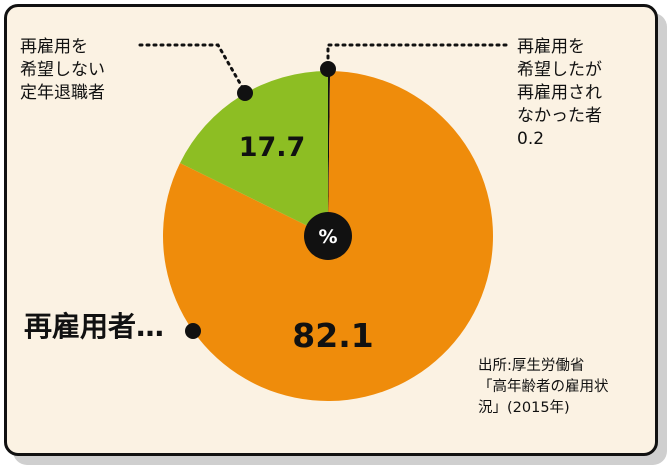 The image size is (670, 465). I want to click on slice-value-not-wanting: 17.7, so click(272, 147).